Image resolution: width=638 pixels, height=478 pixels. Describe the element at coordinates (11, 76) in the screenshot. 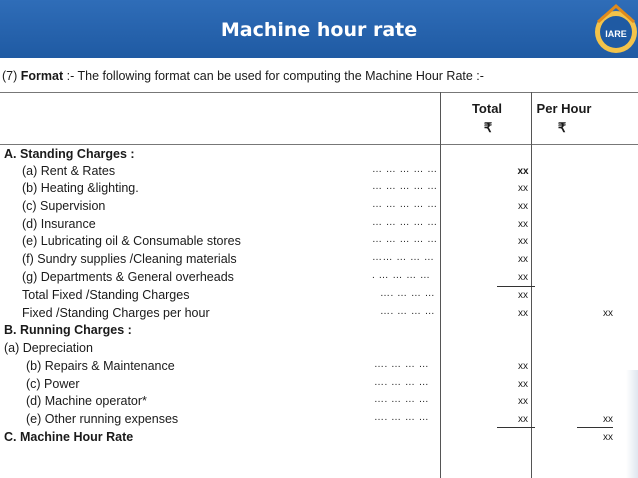

I see `intro-prefix: (7)` at that location.